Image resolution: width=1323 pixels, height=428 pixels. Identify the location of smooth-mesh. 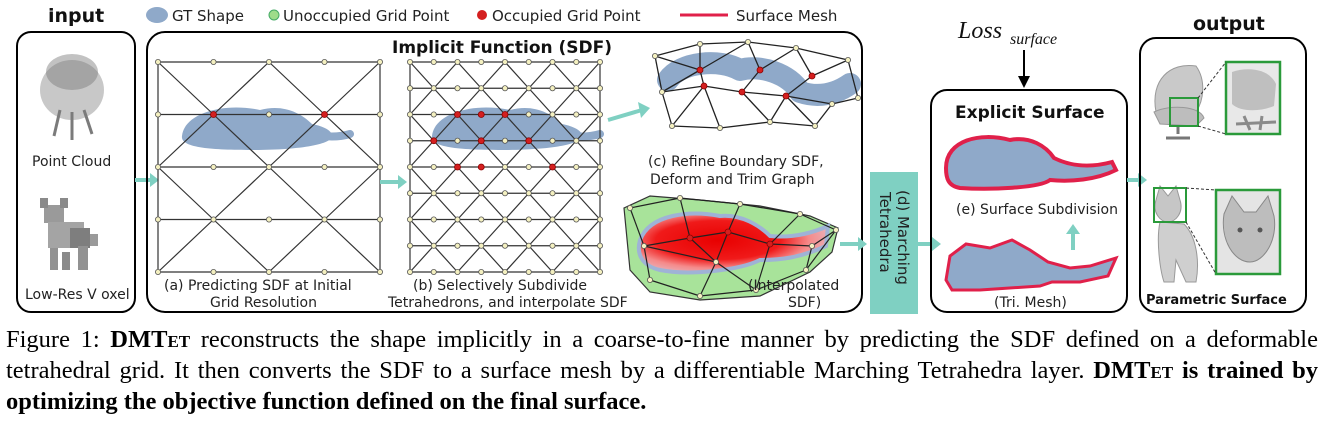
(1031, 163).